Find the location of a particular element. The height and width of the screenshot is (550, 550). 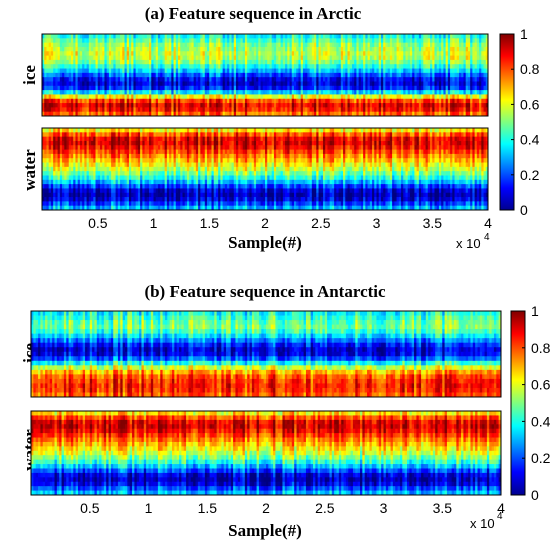

heatmap-frame-ice-arctic is located at coordinates (265, 75).